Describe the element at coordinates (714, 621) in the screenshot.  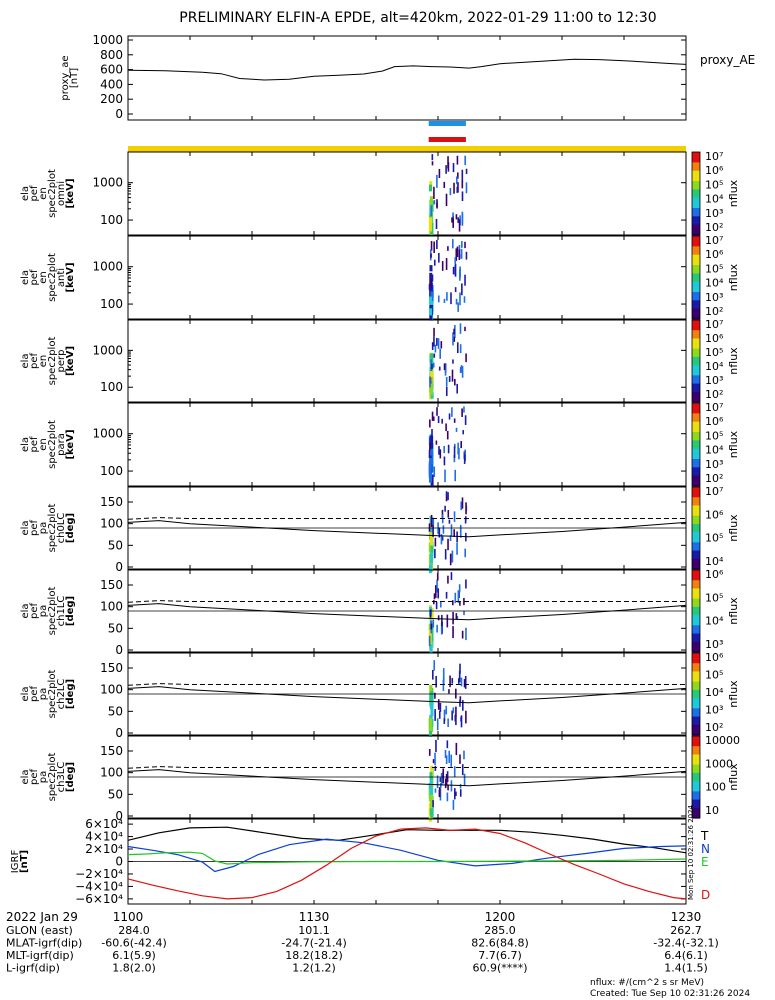
I see `colorbar-tick-label: 10⁴` at that location.